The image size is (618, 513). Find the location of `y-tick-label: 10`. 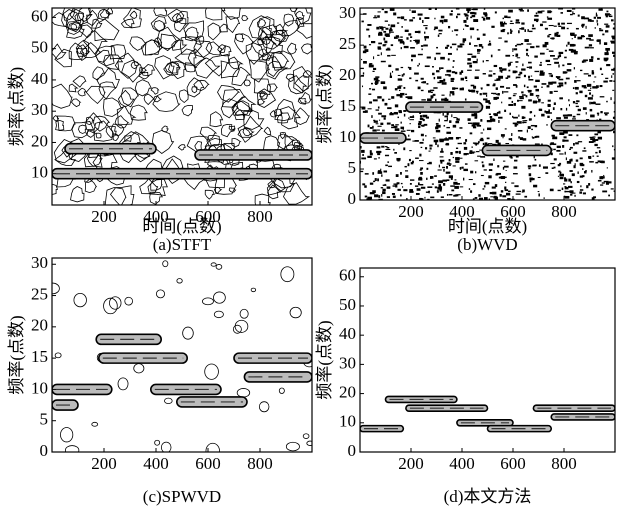

y-tick-label: 10 is located at coordinates (39, 172).